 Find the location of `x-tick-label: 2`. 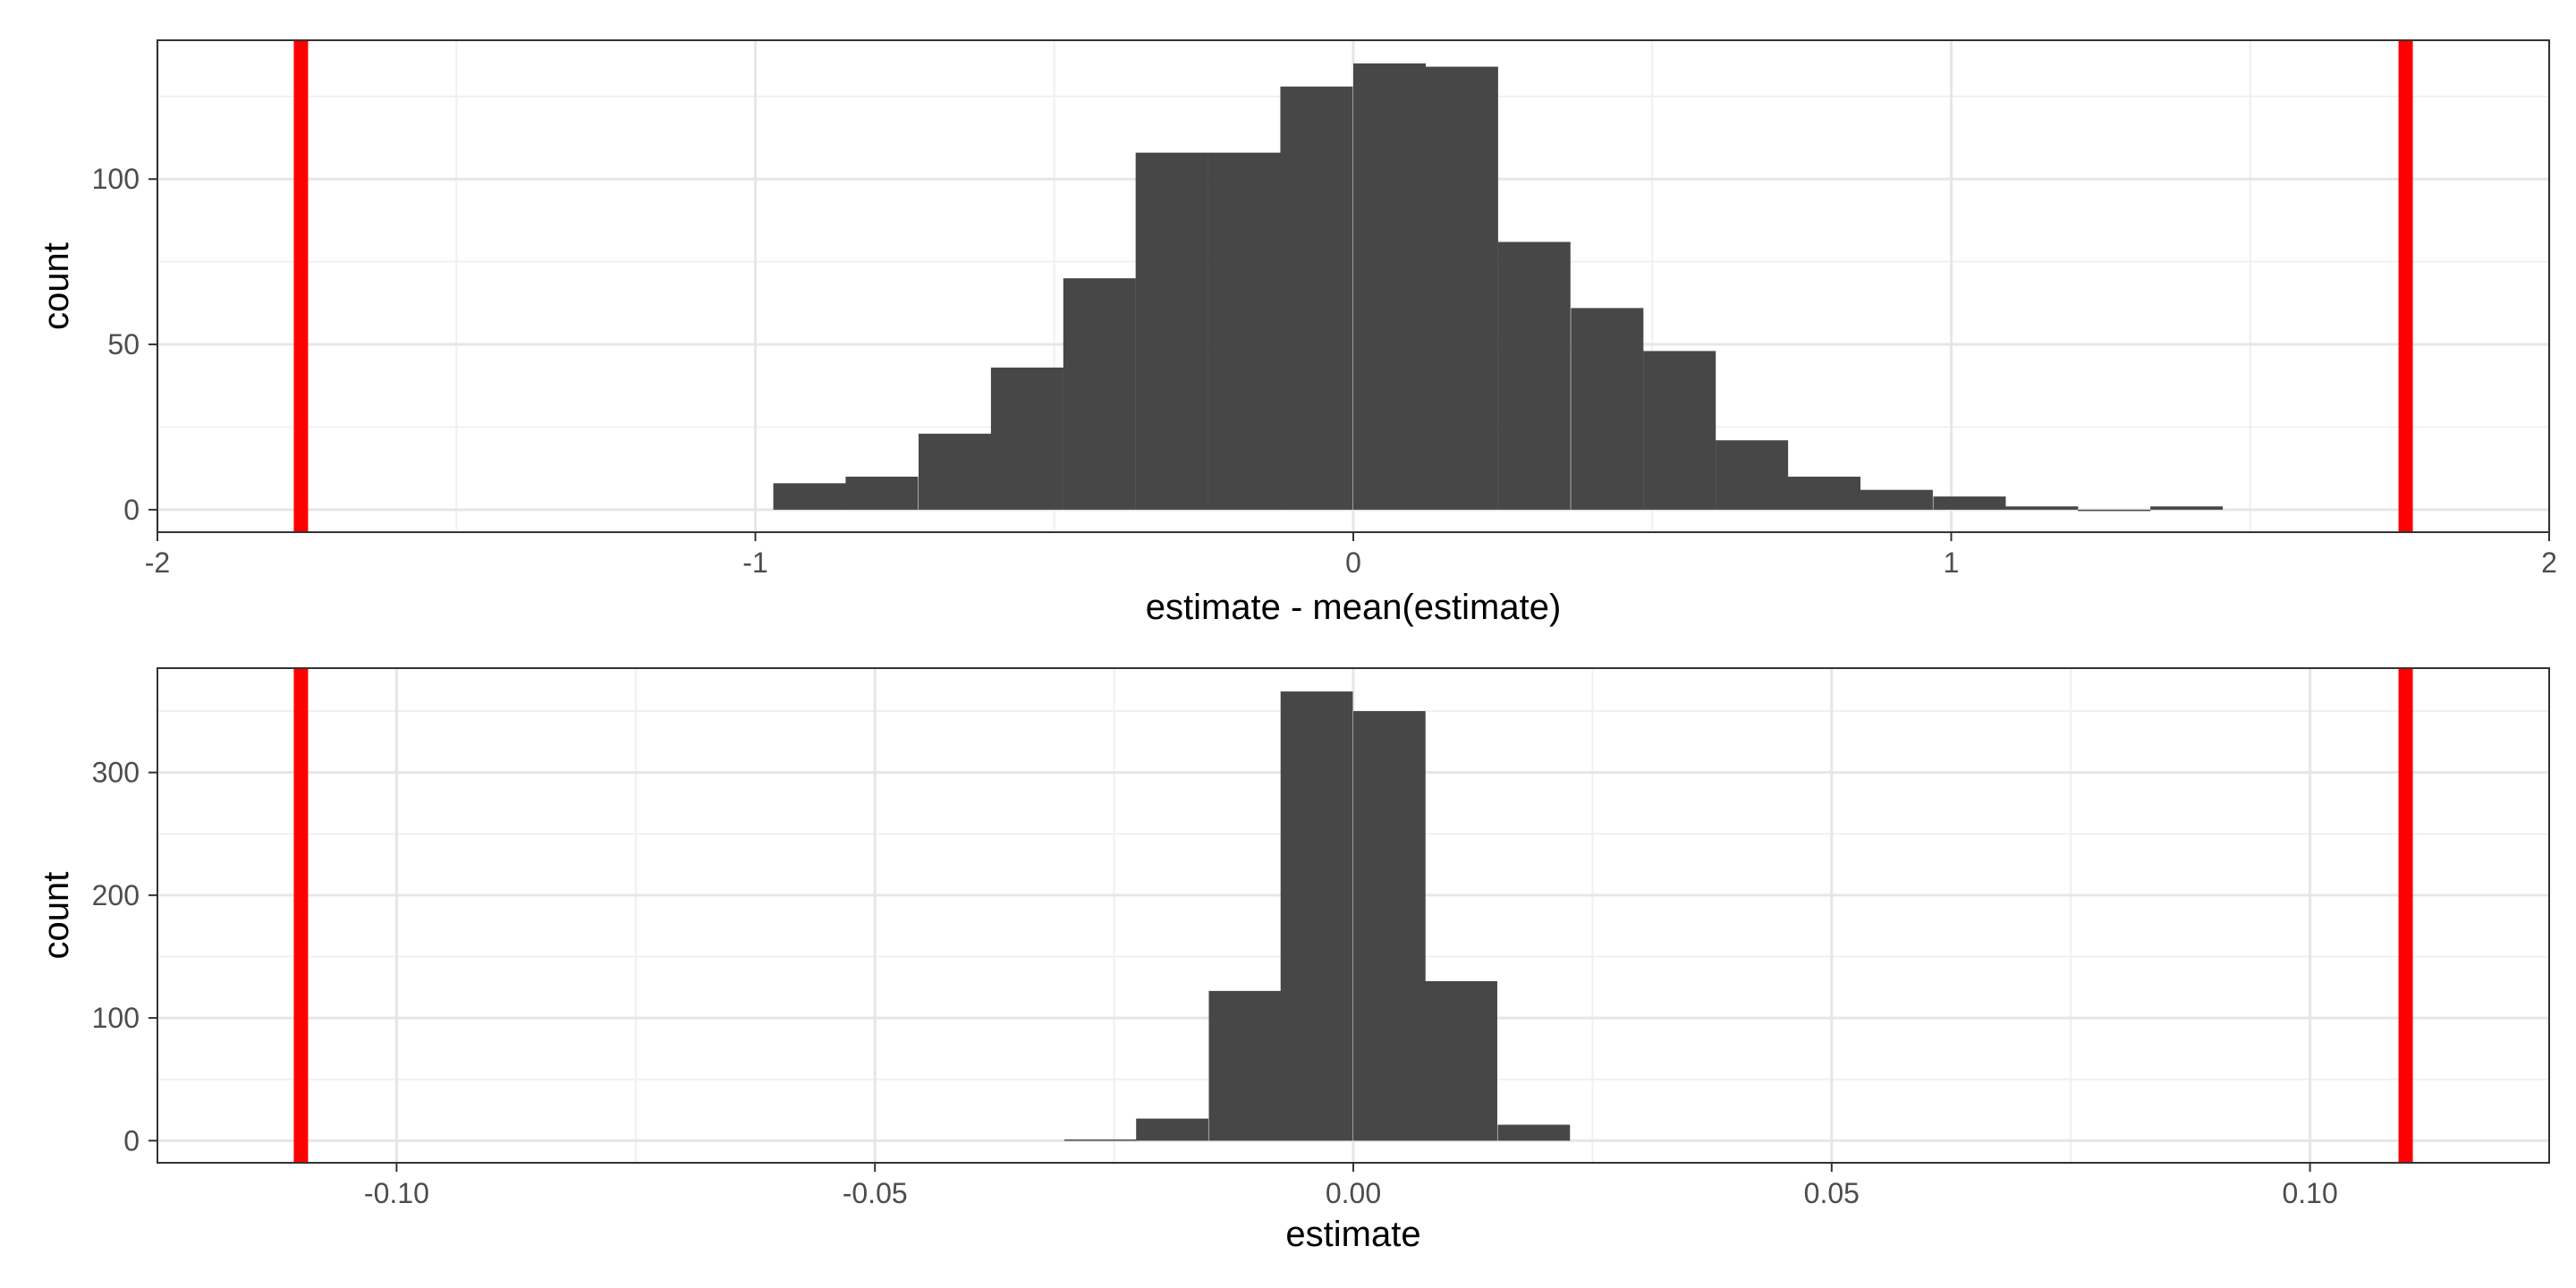

x-tick-label: 2 is located at coordinates (2549, 563).